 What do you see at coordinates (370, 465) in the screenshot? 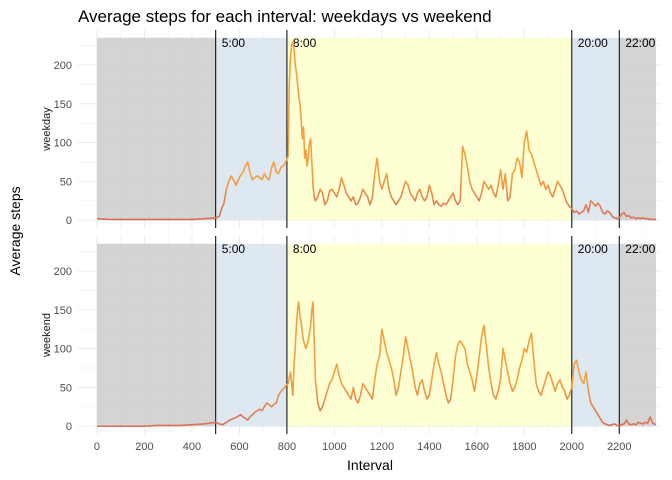
I see `x-axis-title: Interval` at bounding box center [370, 465].